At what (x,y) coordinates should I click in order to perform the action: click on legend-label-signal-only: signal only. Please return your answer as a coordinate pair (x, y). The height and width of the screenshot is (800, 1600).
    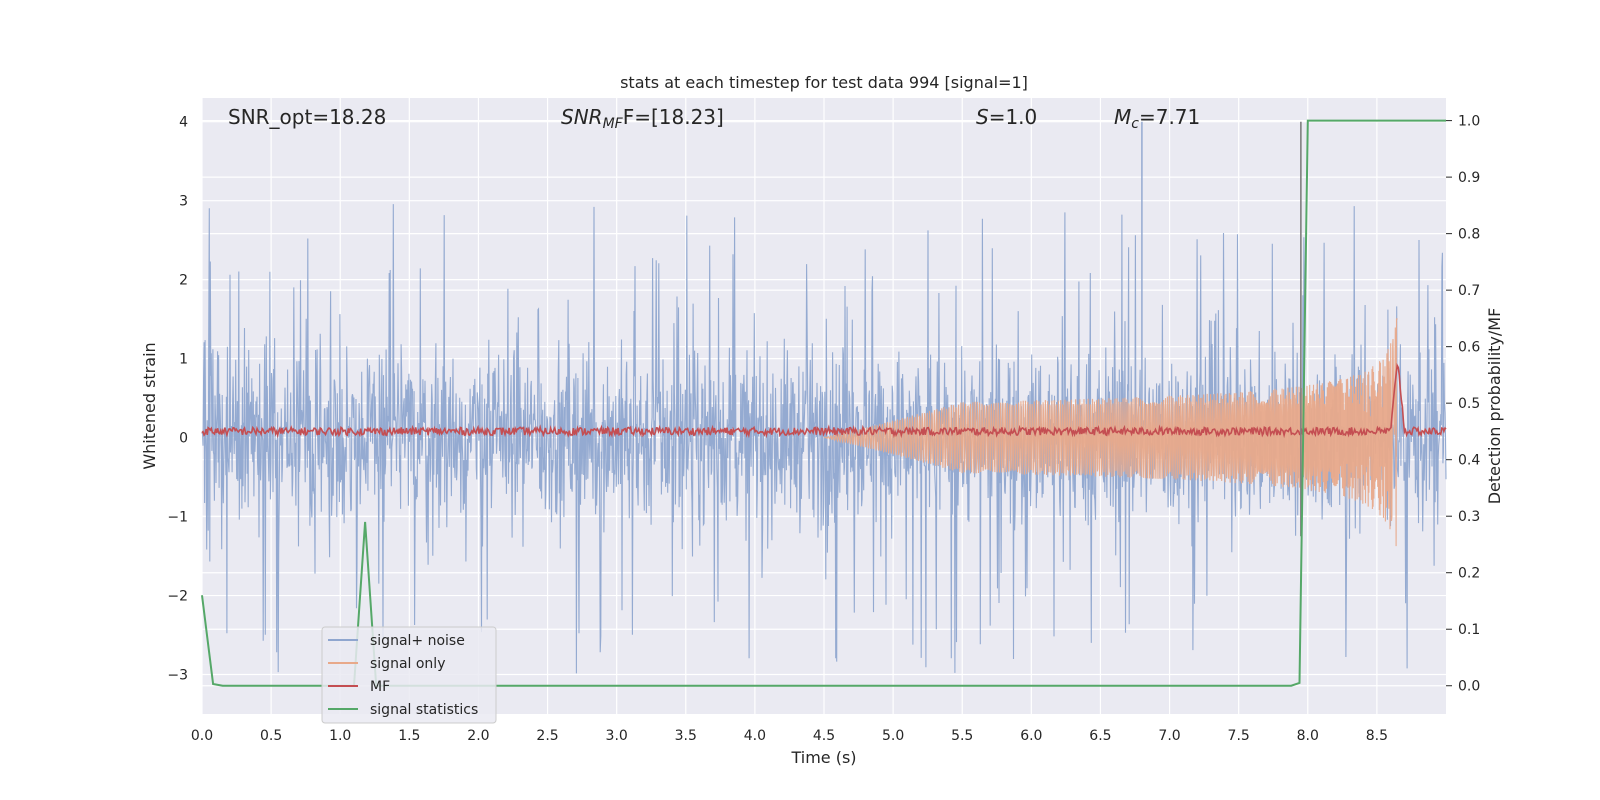
    Looking at the image, I should click on (407, 664).